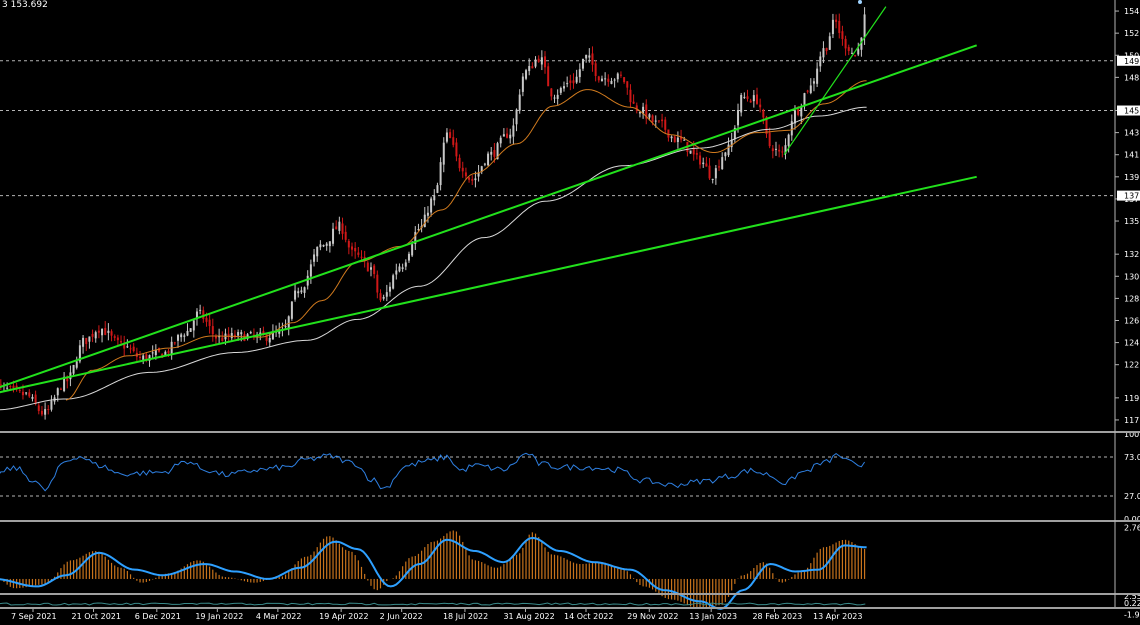  I want to click on price-tick-label: 143., so click(1132, 133).